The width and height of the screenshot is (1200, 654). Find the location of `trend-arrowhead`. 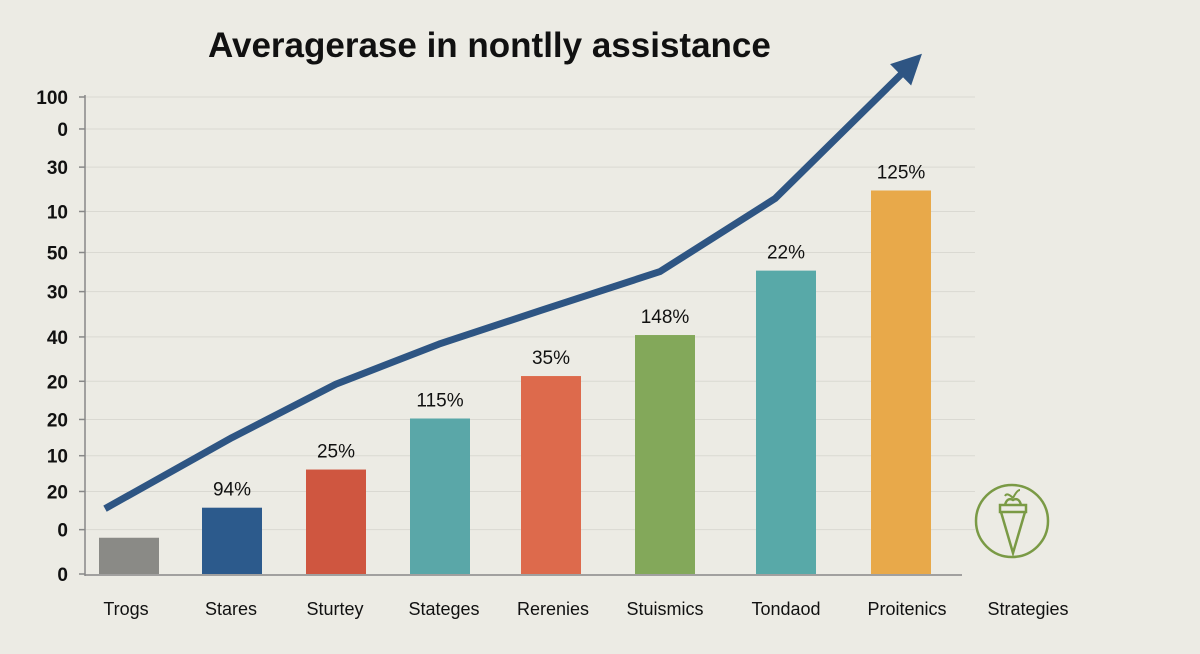

trend-arrowhead is located at coordinates (906, 69).